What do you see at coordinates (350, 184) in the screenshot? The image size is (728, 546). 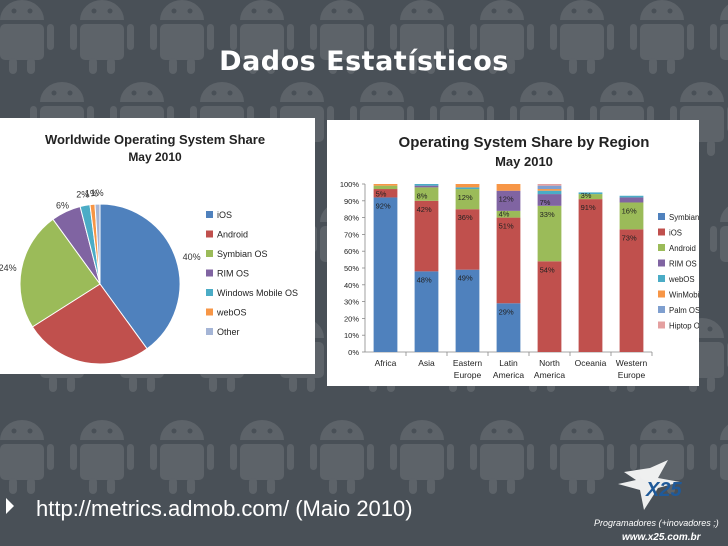 I see `y-tick-label: 100%` at bounding box center [350, 184].